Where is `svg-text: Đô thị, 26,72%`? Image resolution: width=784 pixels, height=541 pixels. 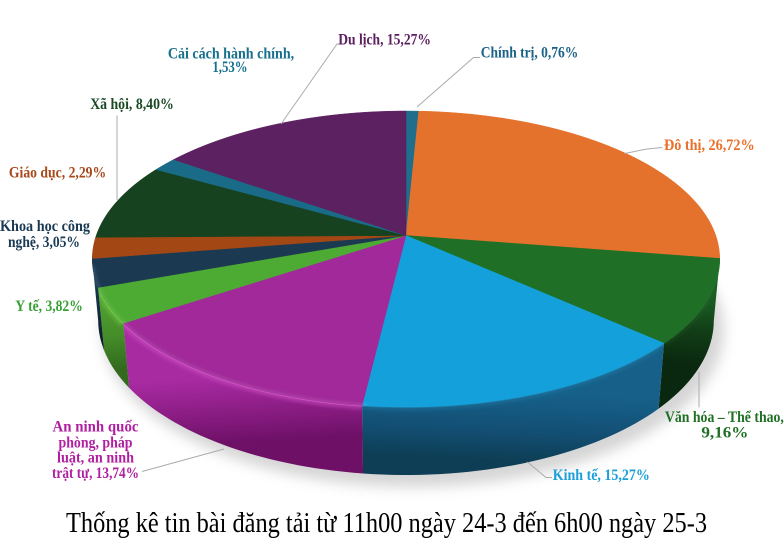 svg-text: Đô thị, 26,72% is located at coordinates (709, 145).